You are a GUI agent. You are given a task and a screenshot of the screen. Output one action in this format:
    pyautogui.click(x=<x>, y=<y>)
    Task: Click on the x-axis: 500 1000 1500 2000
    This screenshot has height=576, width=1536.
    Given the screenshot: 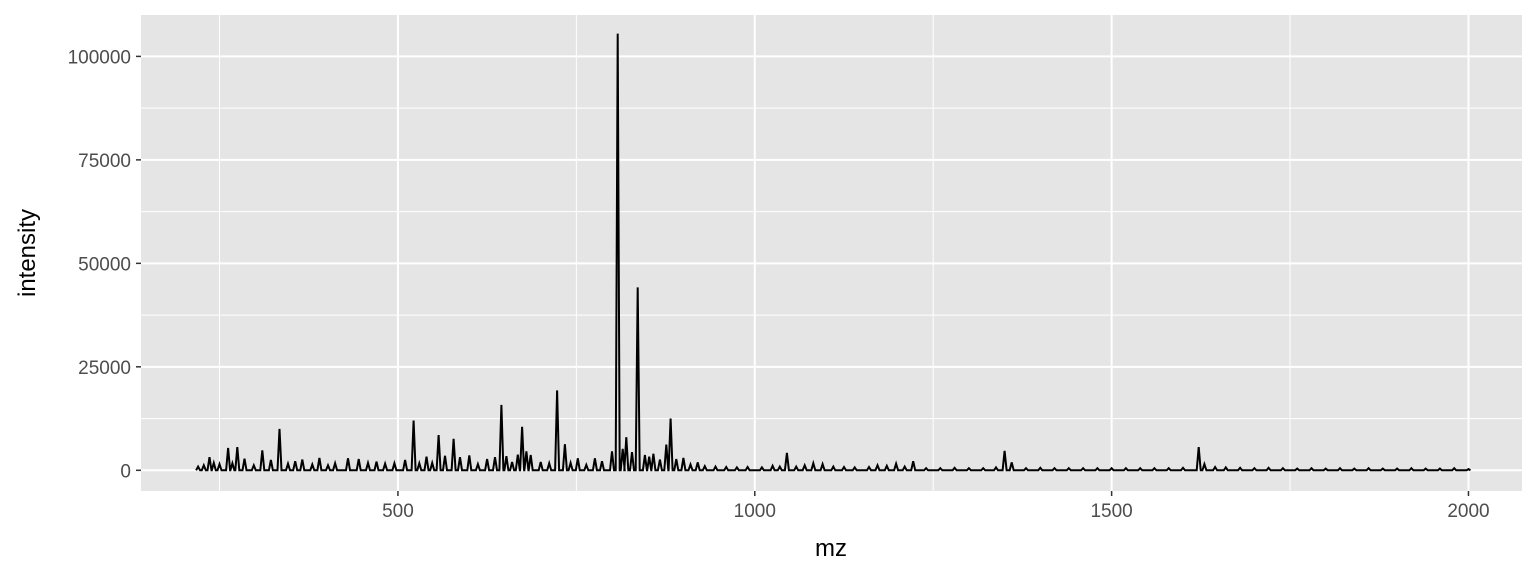 What is the action you would take?
    pyautogui.click(x=936, y=506)
    